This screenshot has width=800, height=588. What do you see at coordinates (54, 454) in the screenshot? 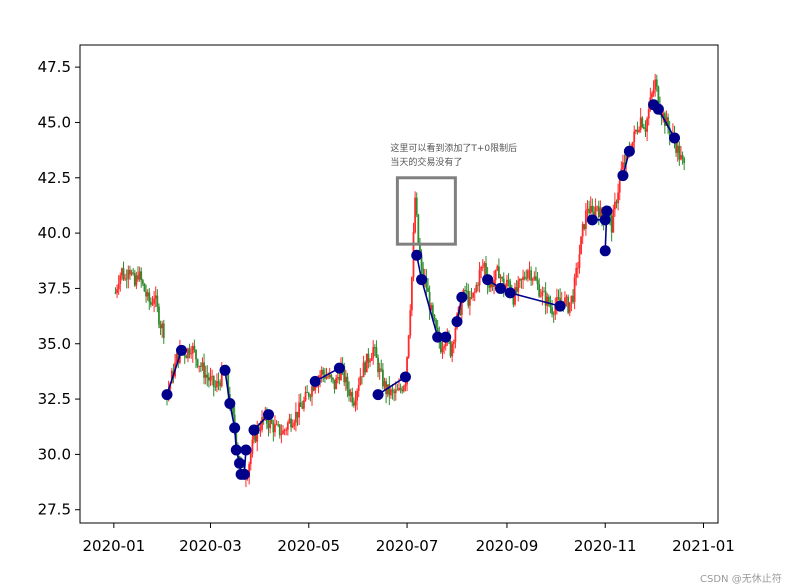
I see `y-tick-label-30: 30.0` at bounding box center [54, 454].